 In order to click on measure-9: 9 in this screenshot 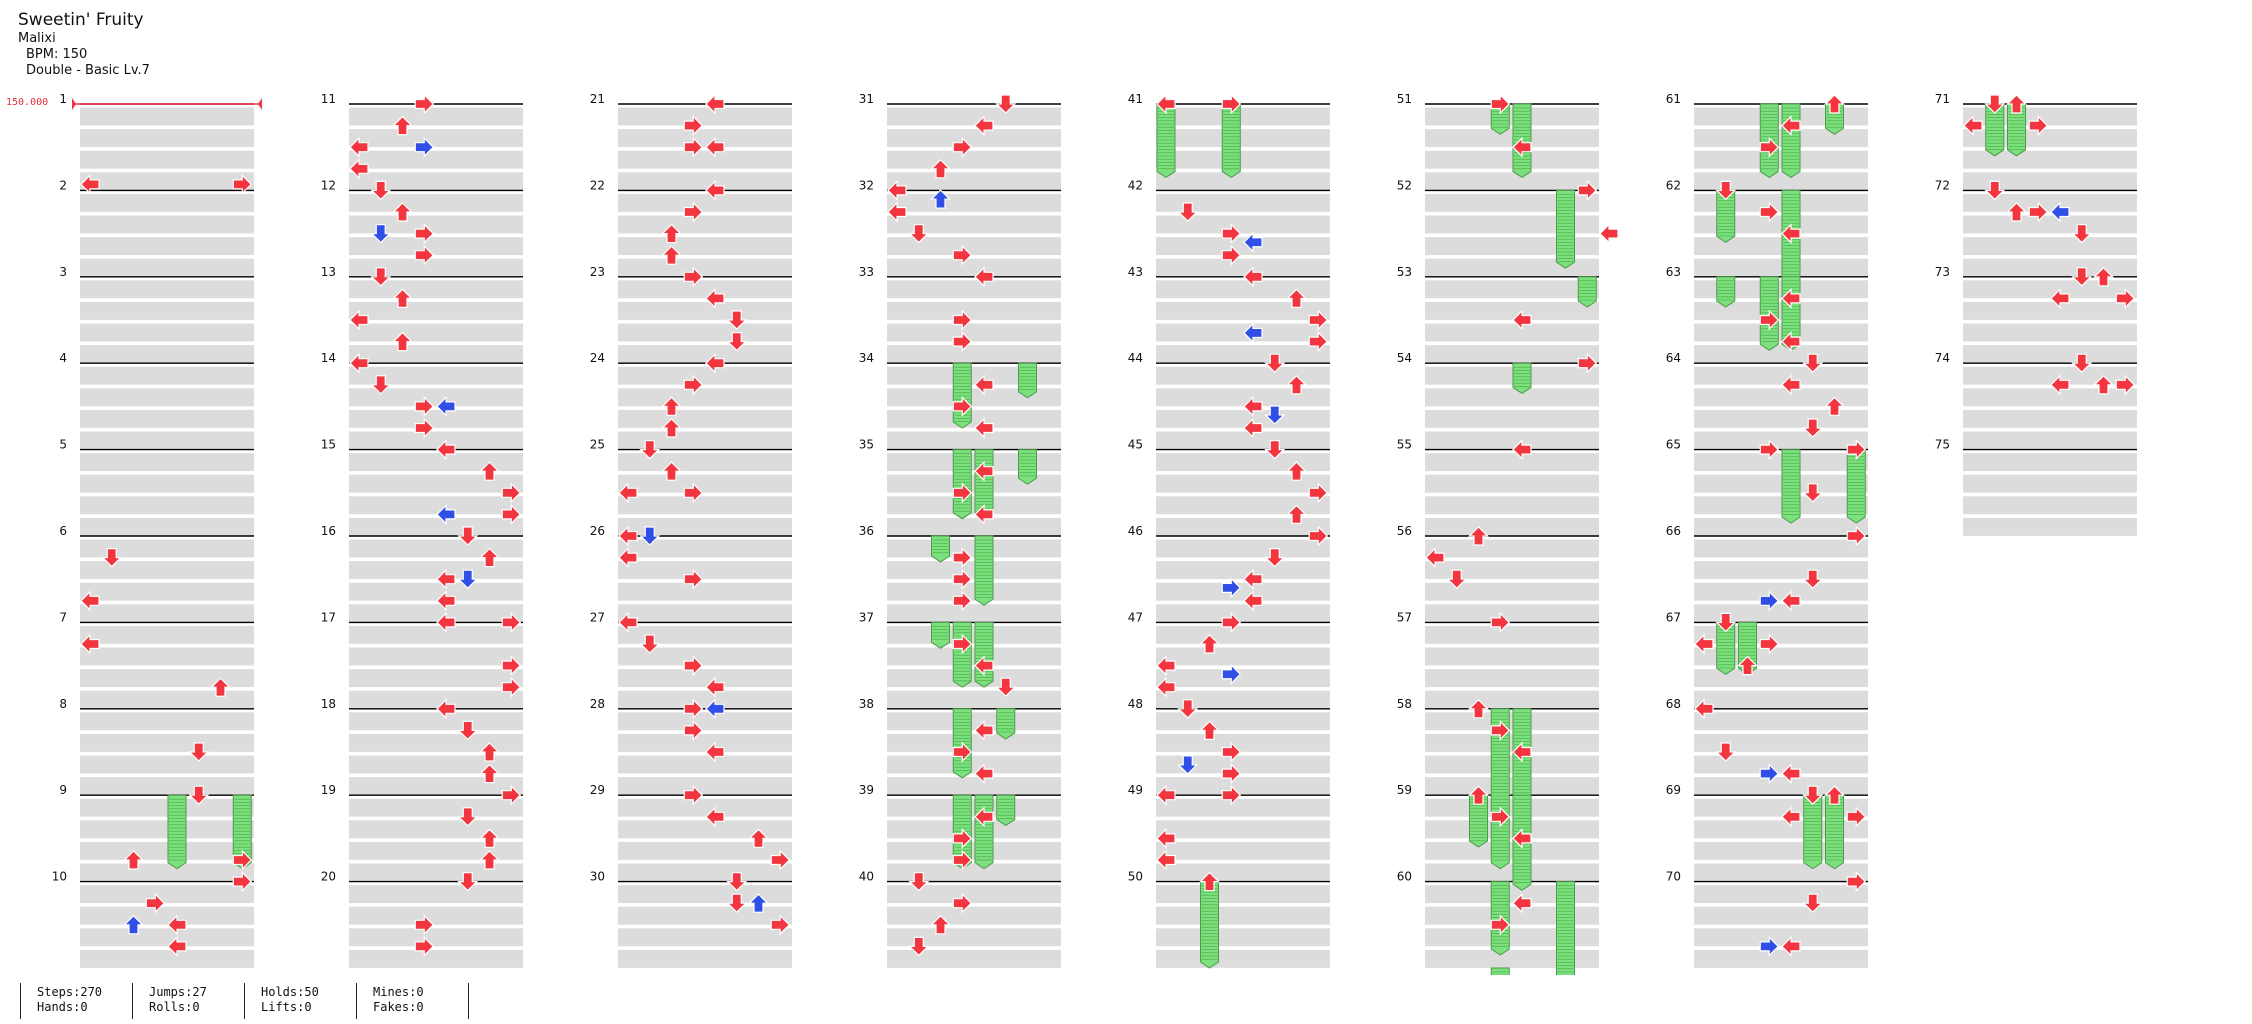, I will do `click(156, 832)`.